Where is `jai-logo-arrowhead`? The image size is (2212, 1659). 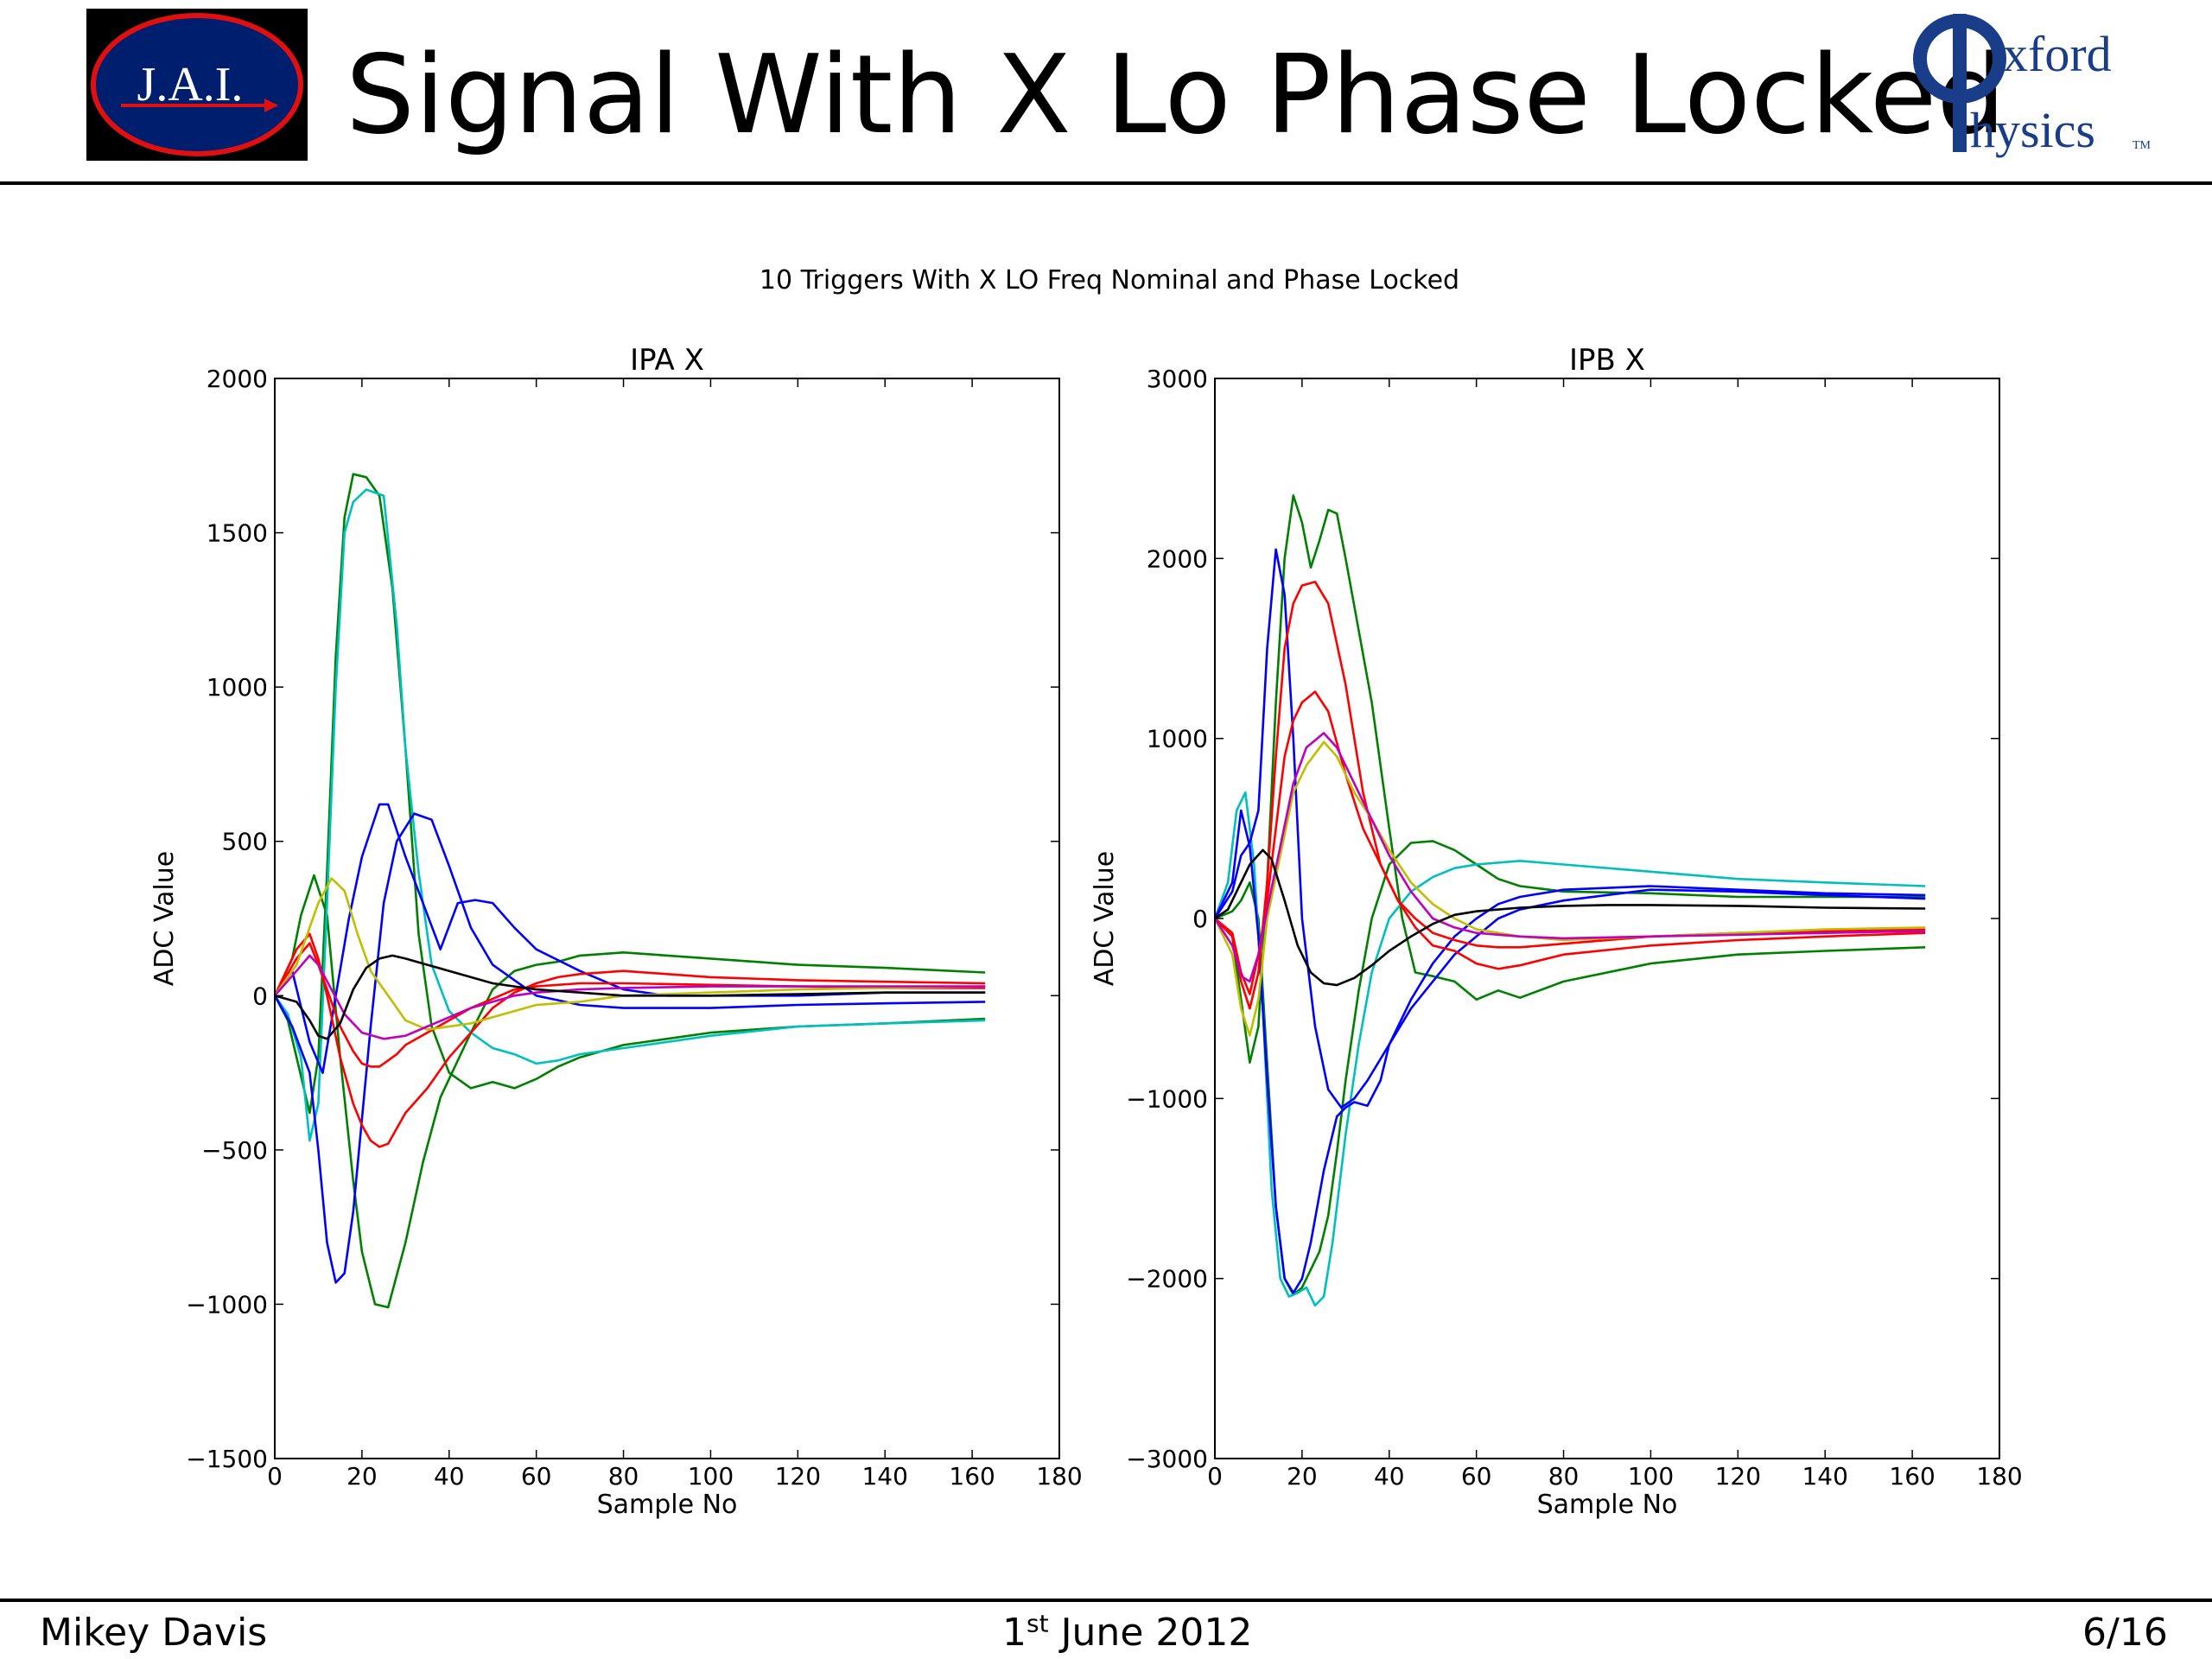 jai-logo-arrowhead is located at coordinates (271, 105).